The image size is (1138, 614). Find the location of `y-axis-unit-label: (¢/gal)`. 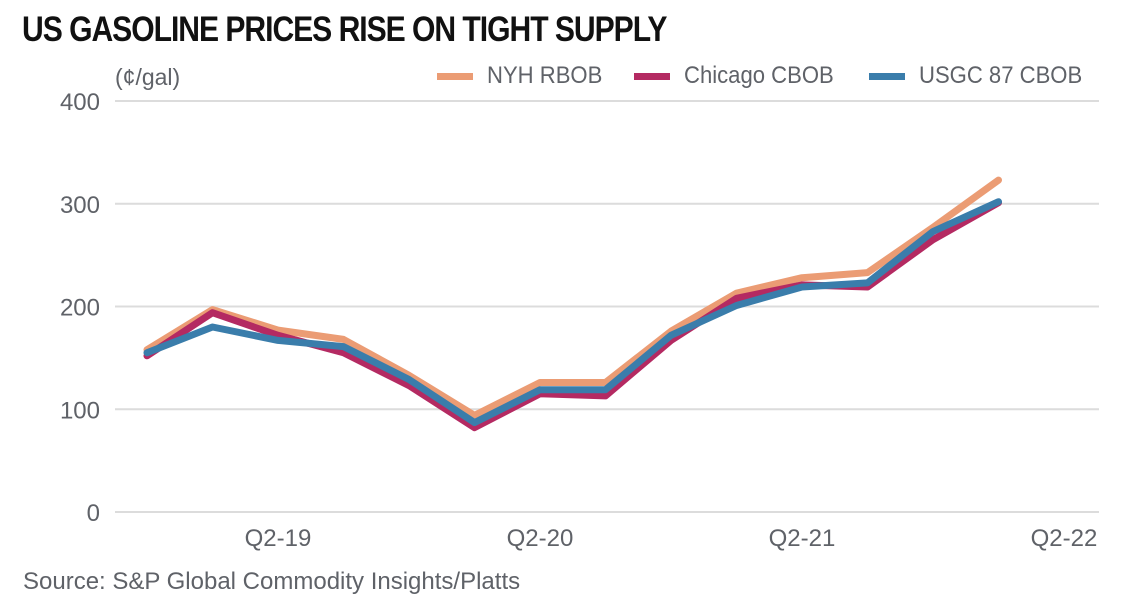

y-axis-unit-label: (¢/gal) is located at coordinates (148, 77).